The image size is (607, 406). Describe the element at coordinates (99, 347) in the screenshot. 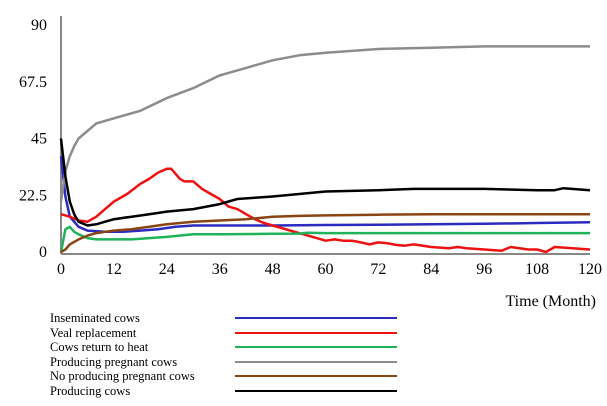

I see `legend-label: Cows return to heat` at that location.